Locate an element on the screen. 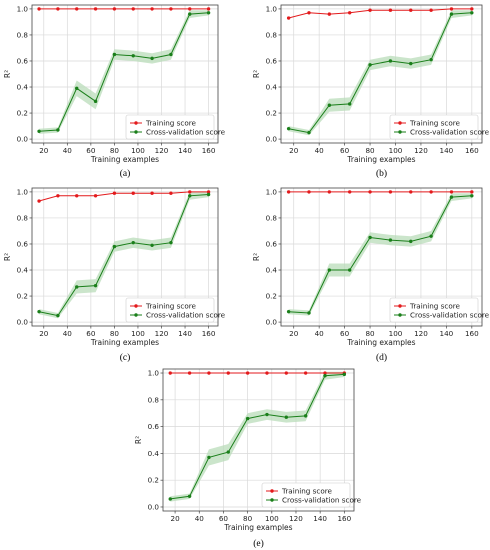  panel-caption: (b) is located at coordinates (381, 173).